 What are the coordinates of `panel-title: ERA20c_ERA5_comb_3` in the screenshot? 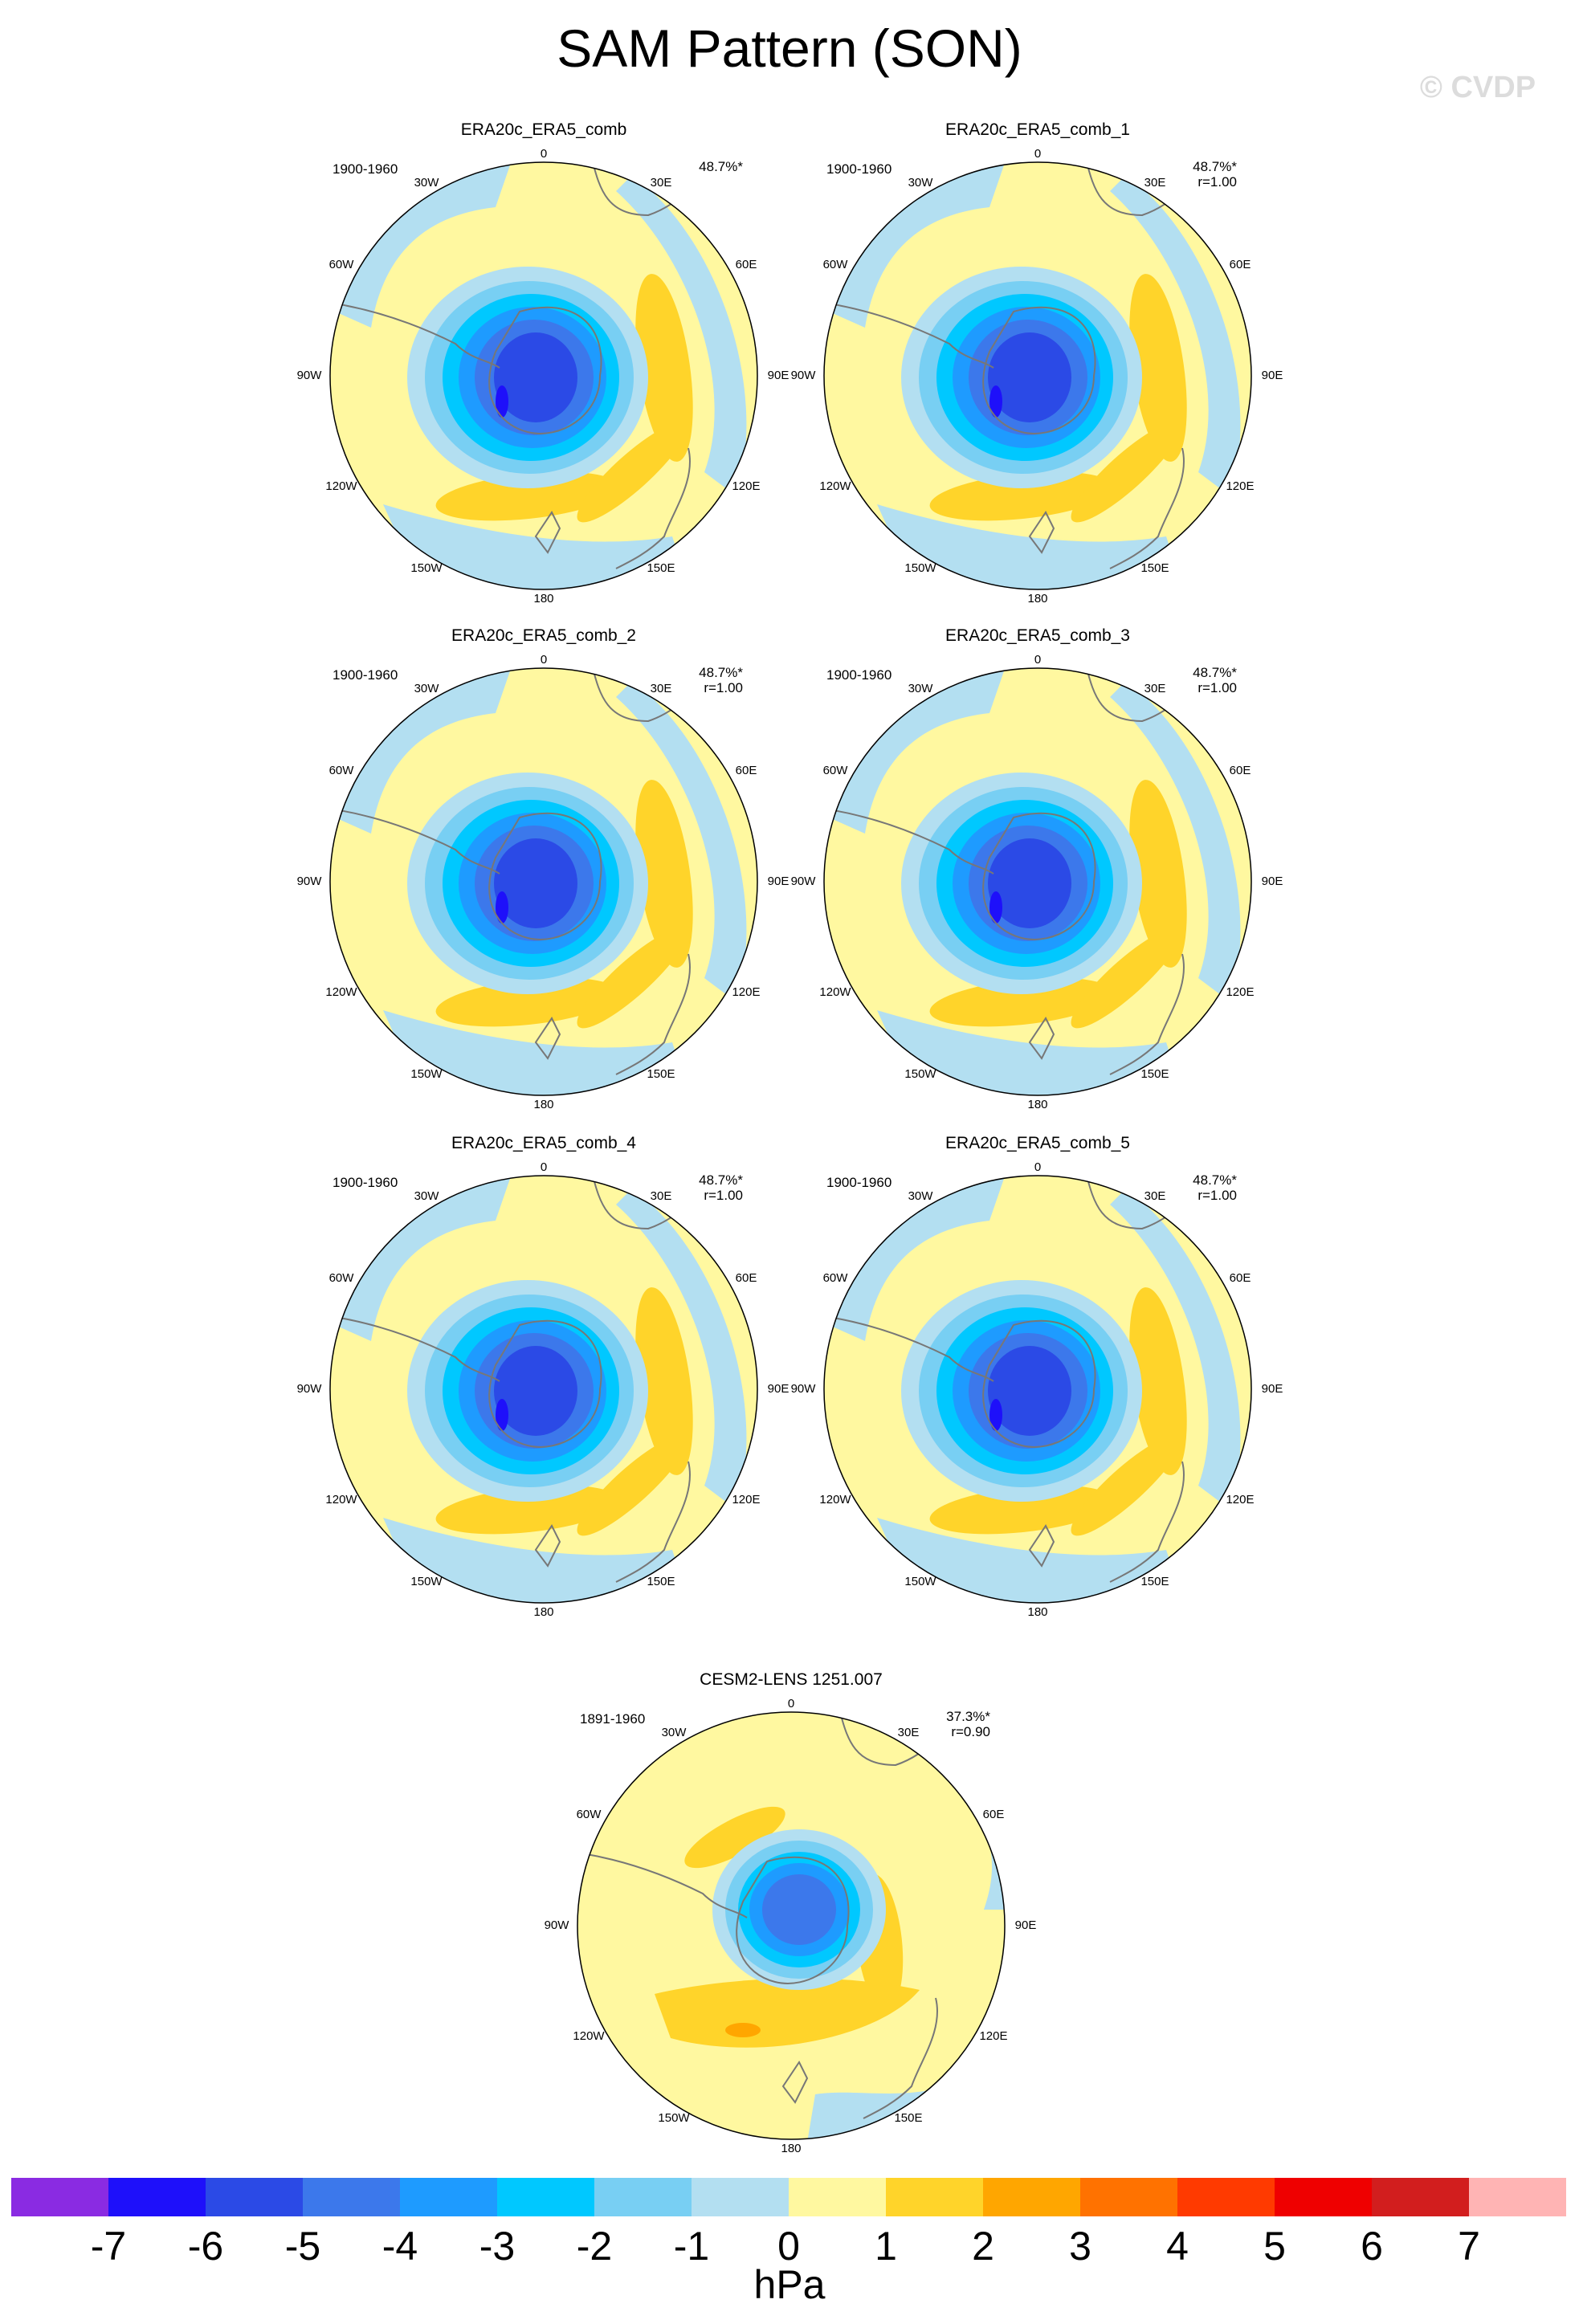 It's located at (1037, 636).